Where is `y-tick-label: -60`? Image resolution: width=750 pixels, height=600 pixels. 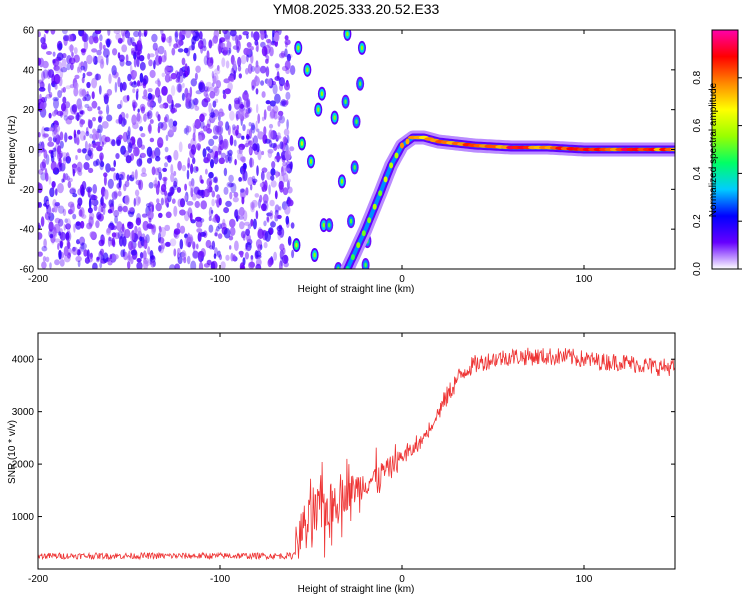
y-tick-label: -60 is located at coordinates (27, 270).